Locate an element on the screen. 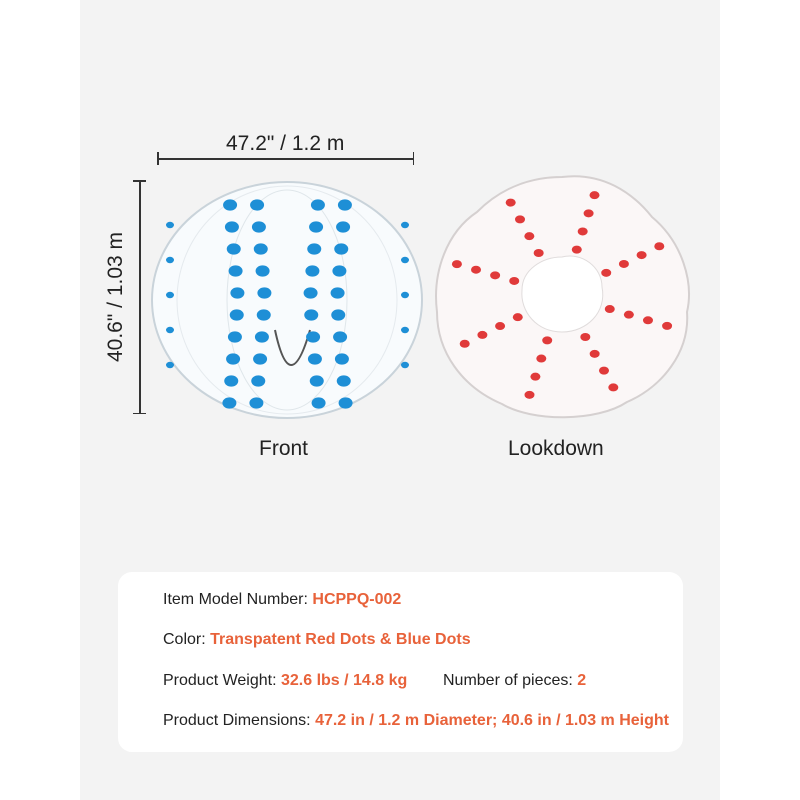 This screenshot has height=800, width=800. spec-value: Transpatent Red Dots & Blue Dots is located at coordinates (340, 639).